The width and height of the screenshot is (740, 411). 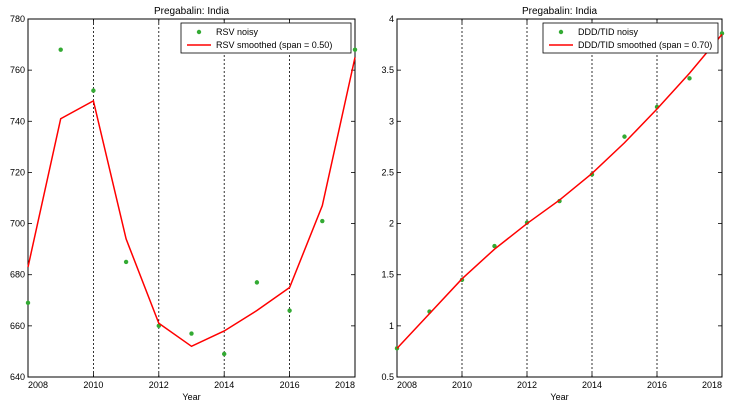 What do you see at coordinates (387, 70) in the screenshot?
I see `y-tick-label-6: 3.5` at bounding box center [387, 70].